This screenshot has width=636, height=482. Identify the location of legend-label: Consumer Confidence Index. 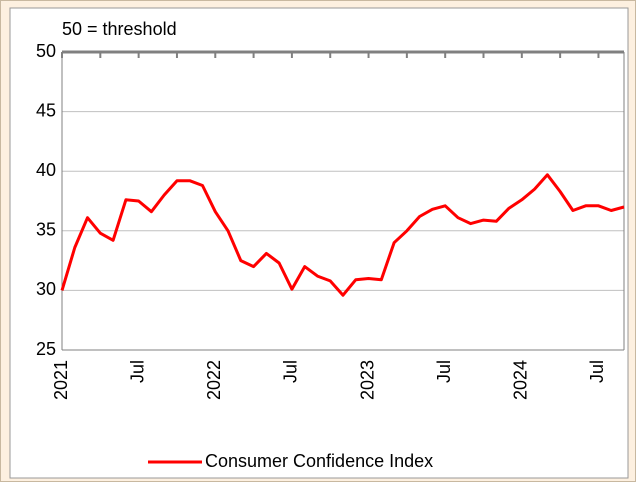
(319, 461).